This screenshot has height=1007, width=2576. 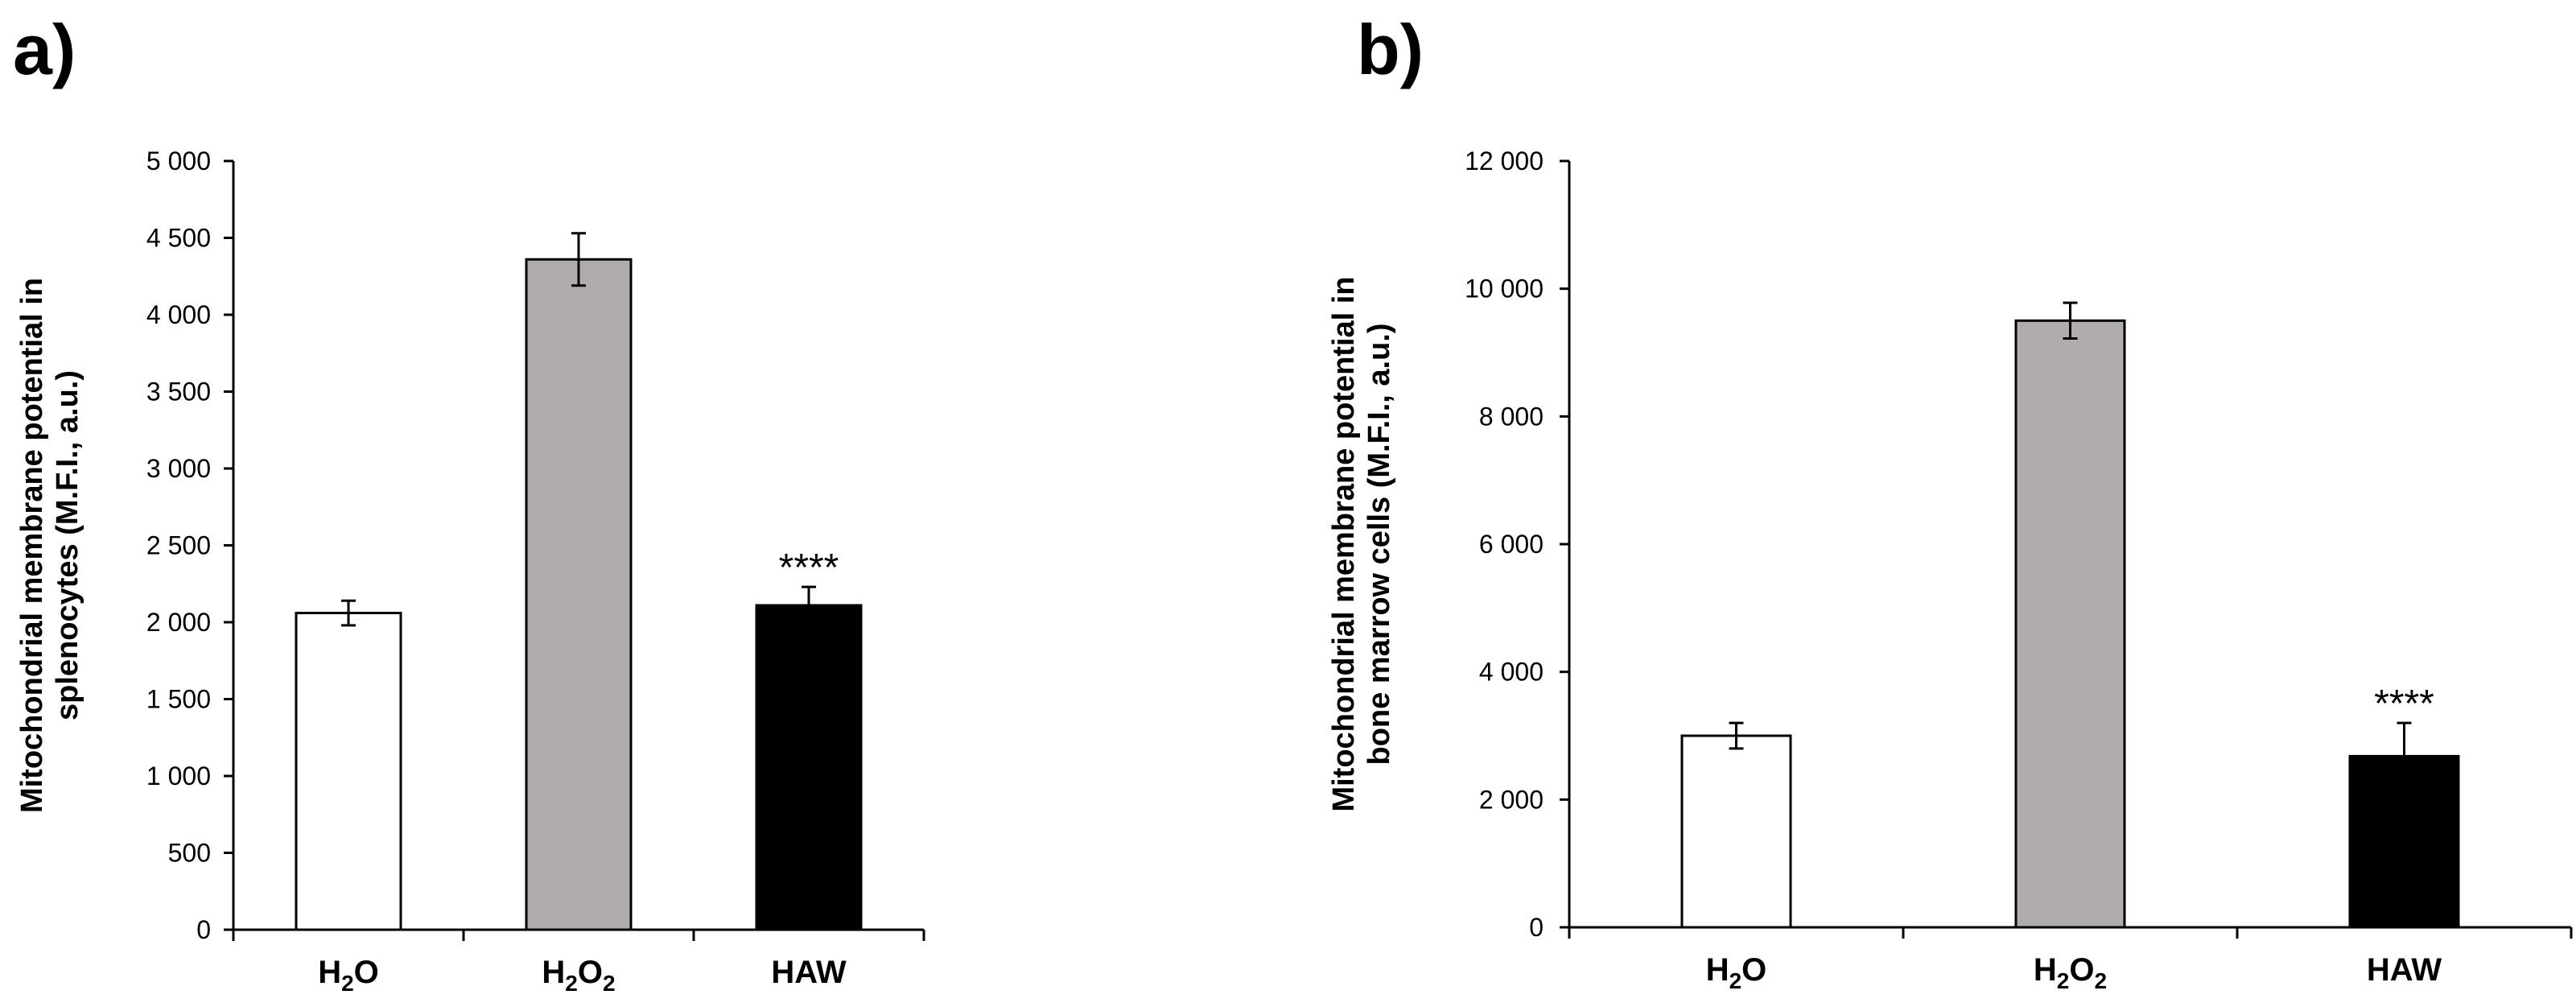 What do you see at coordinates (1511, 416) in the screenshot?
I see `y-tick-label: 8 000` at bounding box center [1511, 416].